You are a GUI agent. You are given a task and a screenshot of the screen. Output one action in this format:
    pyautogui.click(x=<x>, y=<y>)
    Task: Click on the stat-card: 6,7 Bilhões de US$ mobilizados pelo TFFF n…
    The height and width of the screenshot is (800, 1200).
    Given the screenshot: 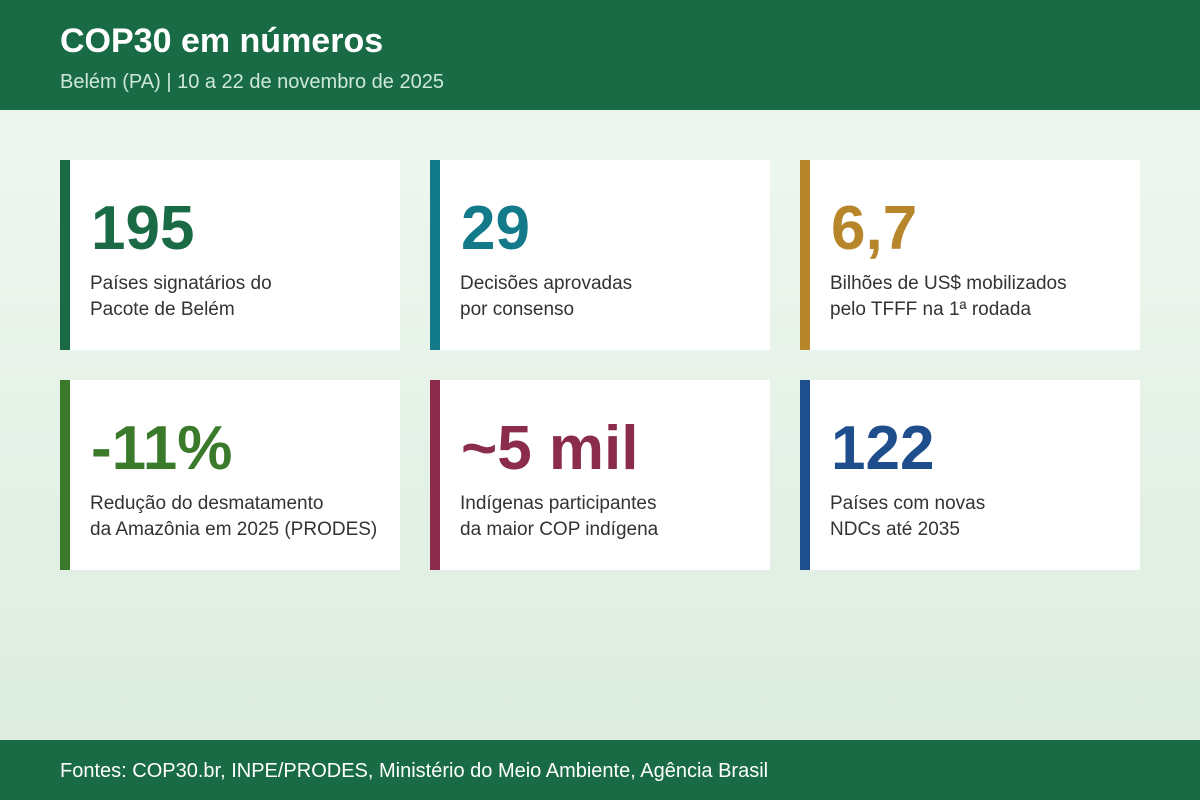 What is the action you would take?
    pyautogui.click(x=970, y=255)
    